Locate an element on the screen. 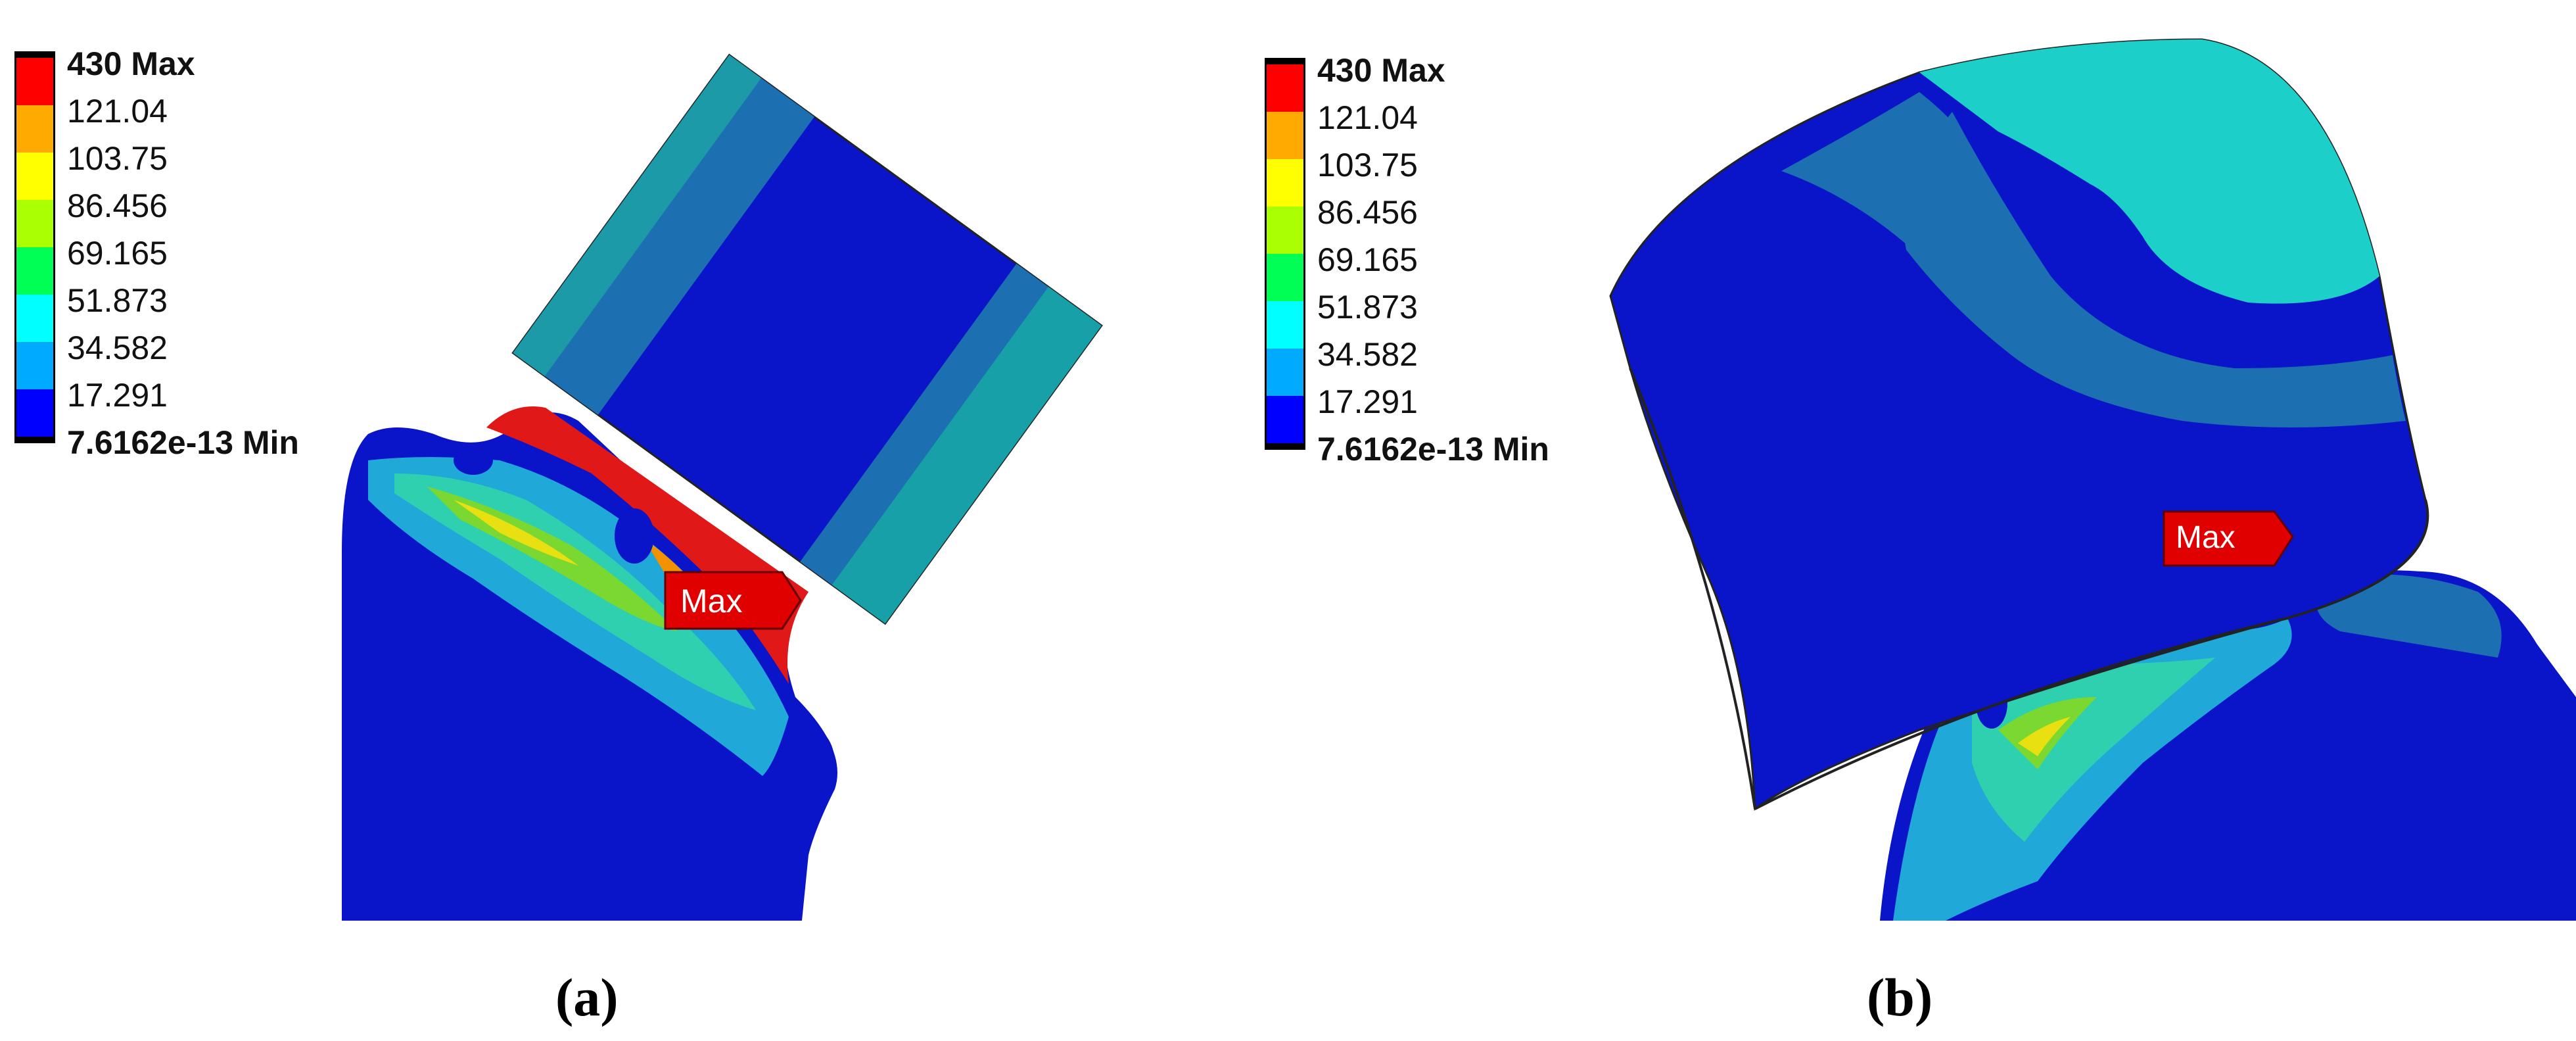 The width and height of the screenshot is (2576, 1041). legend-row-a-1: 103.75 is located at coordinates (198, 141).